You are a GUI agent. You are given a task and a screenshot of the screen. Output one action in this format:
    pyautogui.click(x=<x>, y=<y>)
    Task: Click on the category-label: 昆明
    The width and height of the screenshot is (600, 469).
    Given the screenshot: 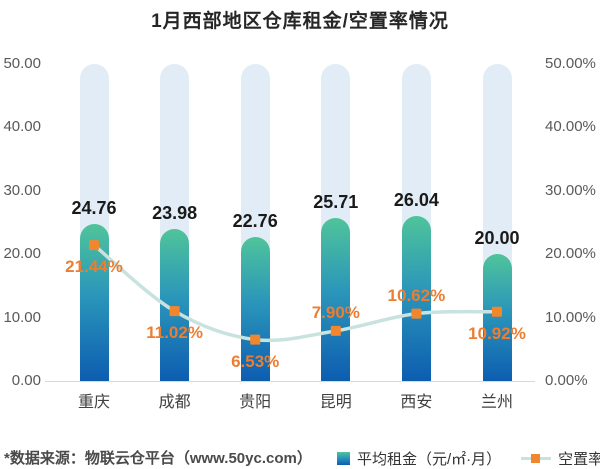 What is the action you would take?
    pyautogui.click(x=335, y=402)
    